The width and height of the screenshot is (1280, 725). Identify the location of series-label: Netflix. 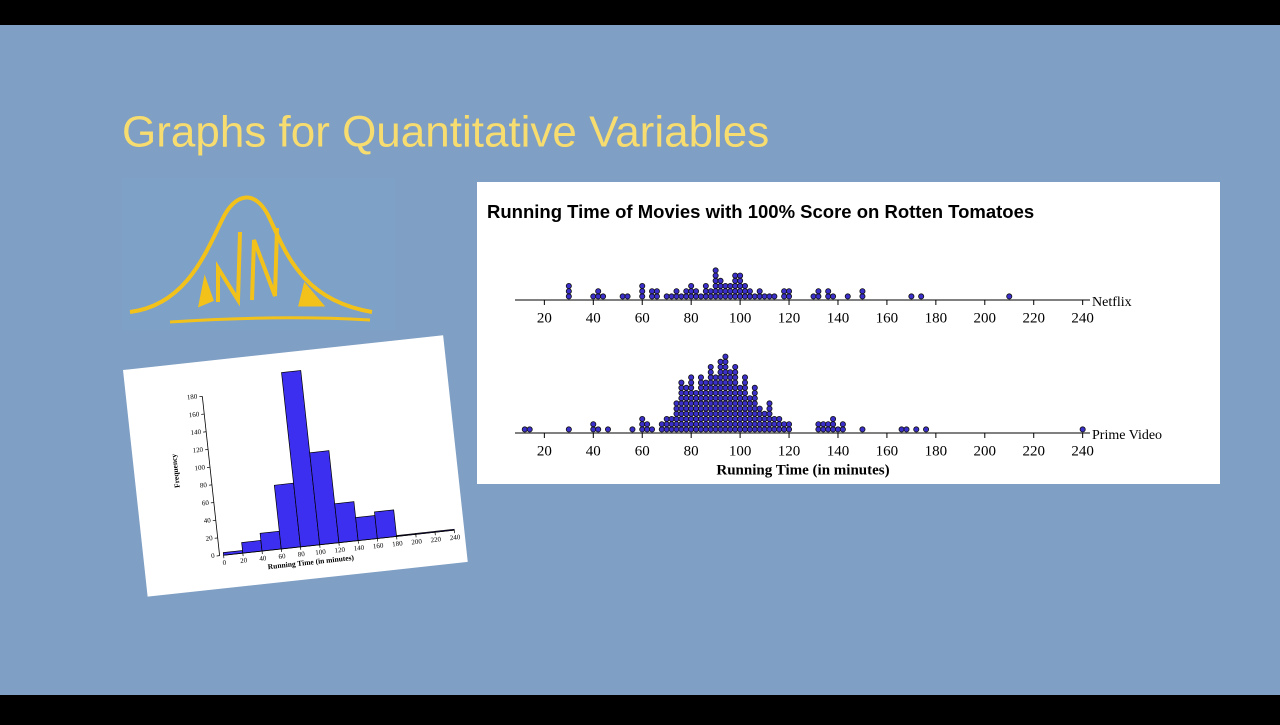
(1112, 302).